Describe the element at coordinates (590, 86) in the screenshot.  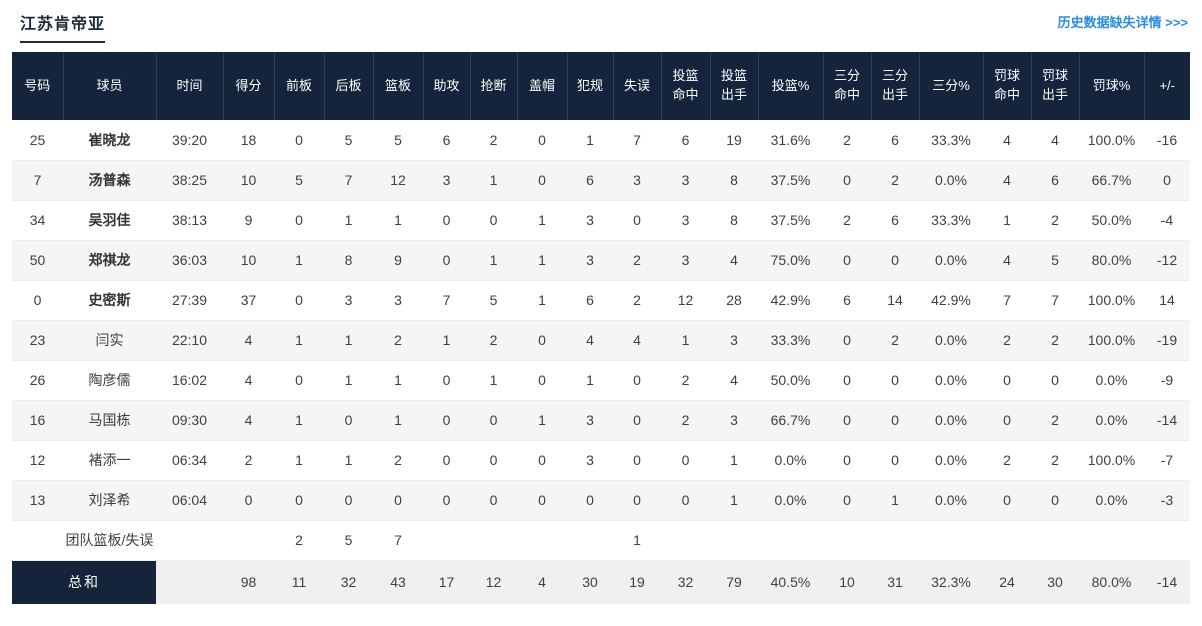
I see `header-cell-10: 犯规` at that location.